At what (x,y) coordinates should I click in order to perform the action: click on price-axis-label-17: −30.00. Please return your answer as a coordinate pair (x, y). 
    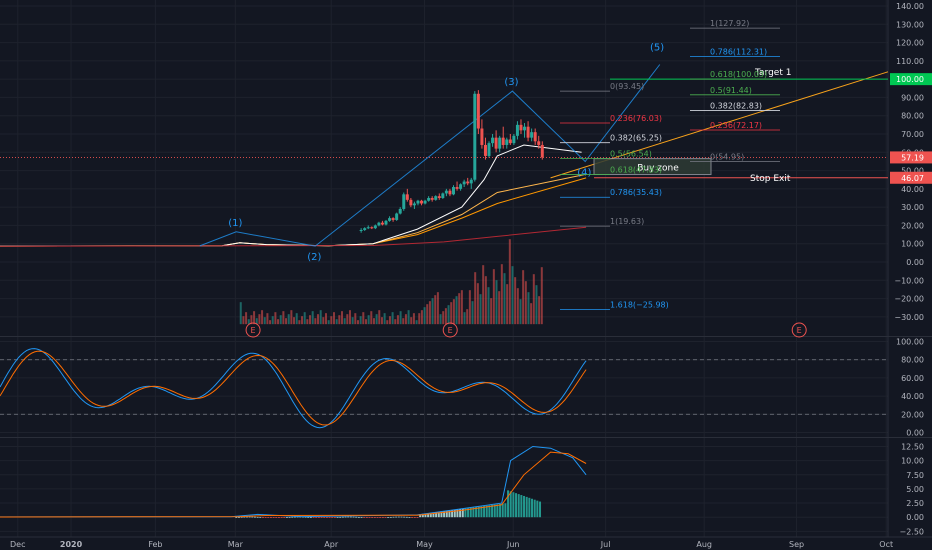
    Looking at the image, I should click on (909, 317).